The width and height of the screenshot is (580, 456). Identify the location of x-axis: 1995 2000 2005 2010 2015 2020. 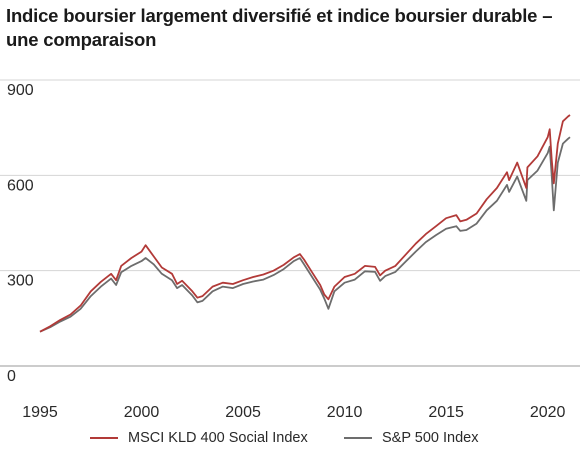
(290, 393).